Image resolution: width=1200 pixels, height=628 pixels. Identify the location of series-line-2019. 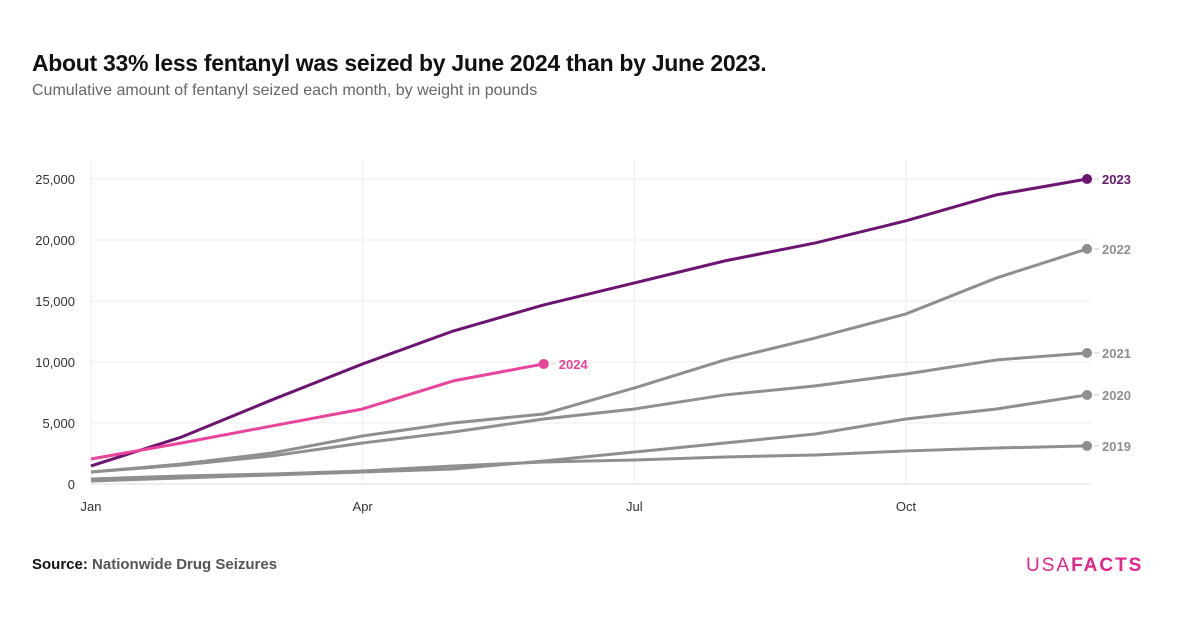
(589, 462).